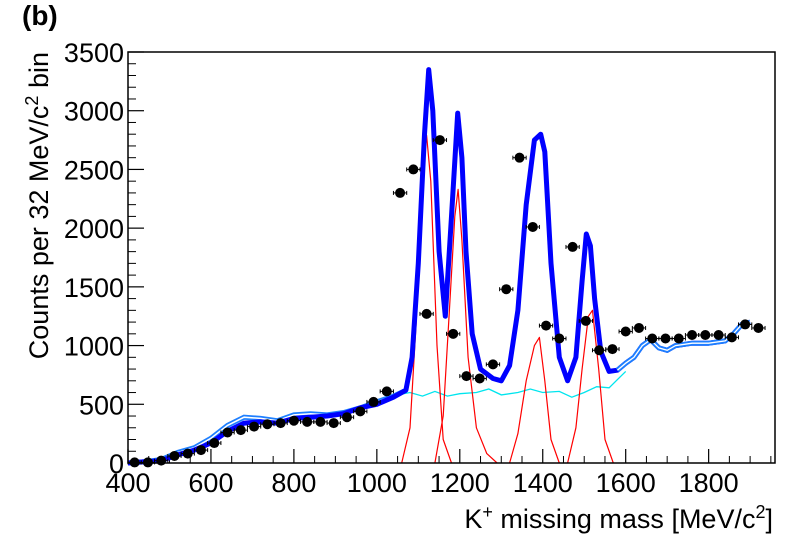  What do you see at coordinates (210, 483) in the screenshot?
I see `x-tick-label: 600` at bounding box center [210, 483].